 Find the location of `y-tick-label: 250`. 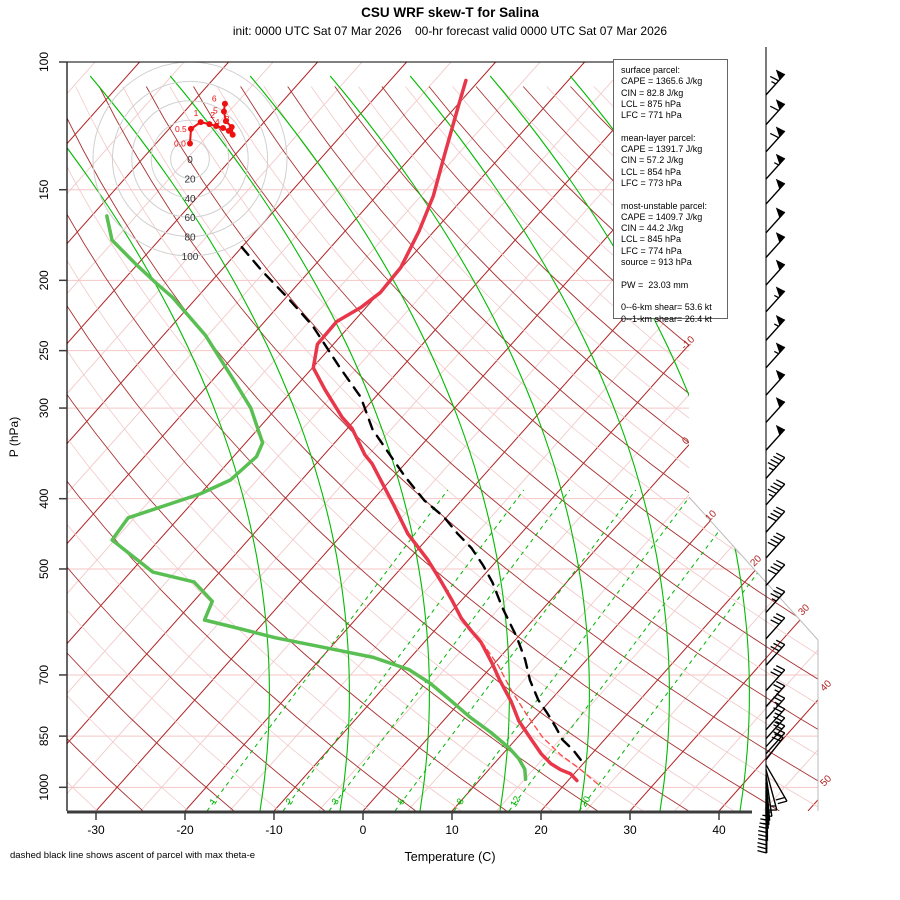

y-tick-label: 250 is located at coordinates (44, 350).